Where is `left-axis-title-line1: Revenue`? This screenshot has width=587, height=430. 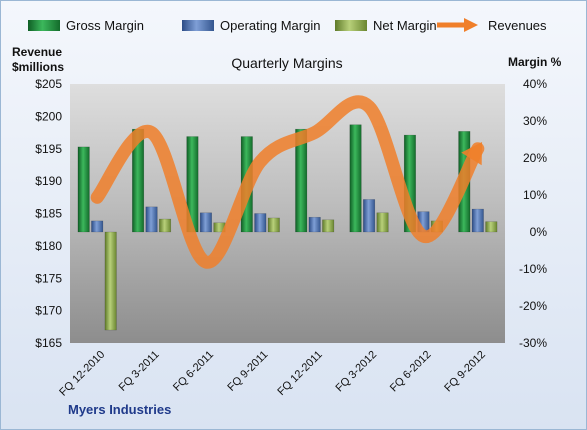
left-axis-title-line1: Revenue is located at coordinates (37, 52).